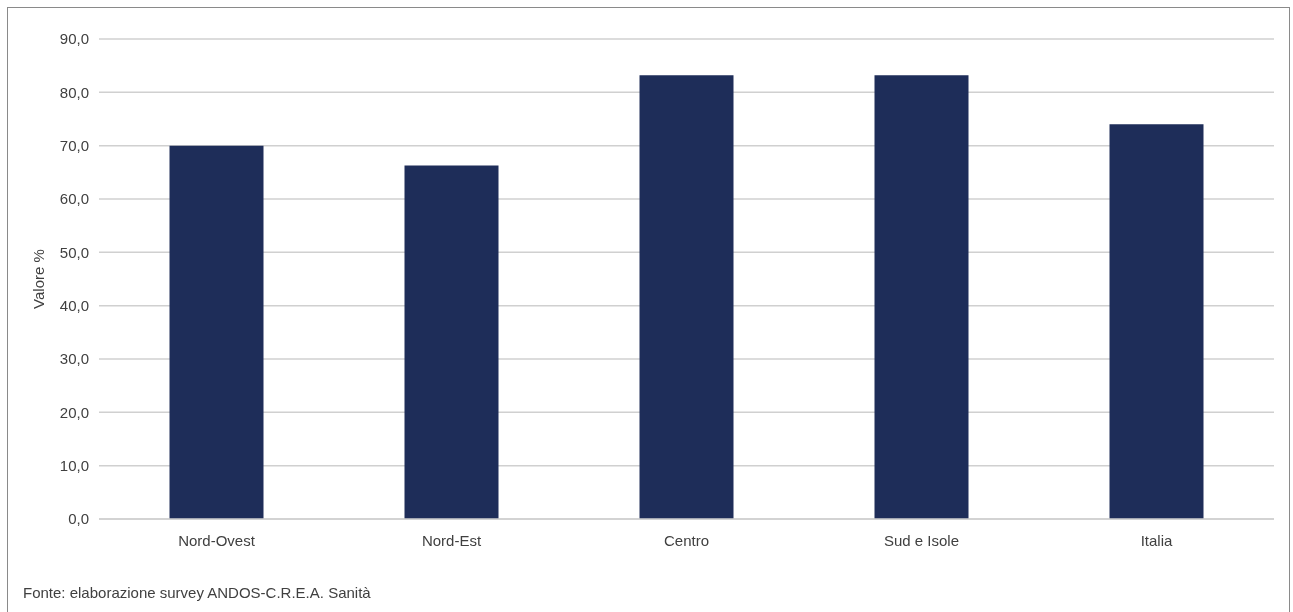 This screenshot has width=1293, height=612. What do you see at coordinates (74, 199) in the screenshot?
I see `y-tick-label: 60,0` at bounding box center [74, 199].